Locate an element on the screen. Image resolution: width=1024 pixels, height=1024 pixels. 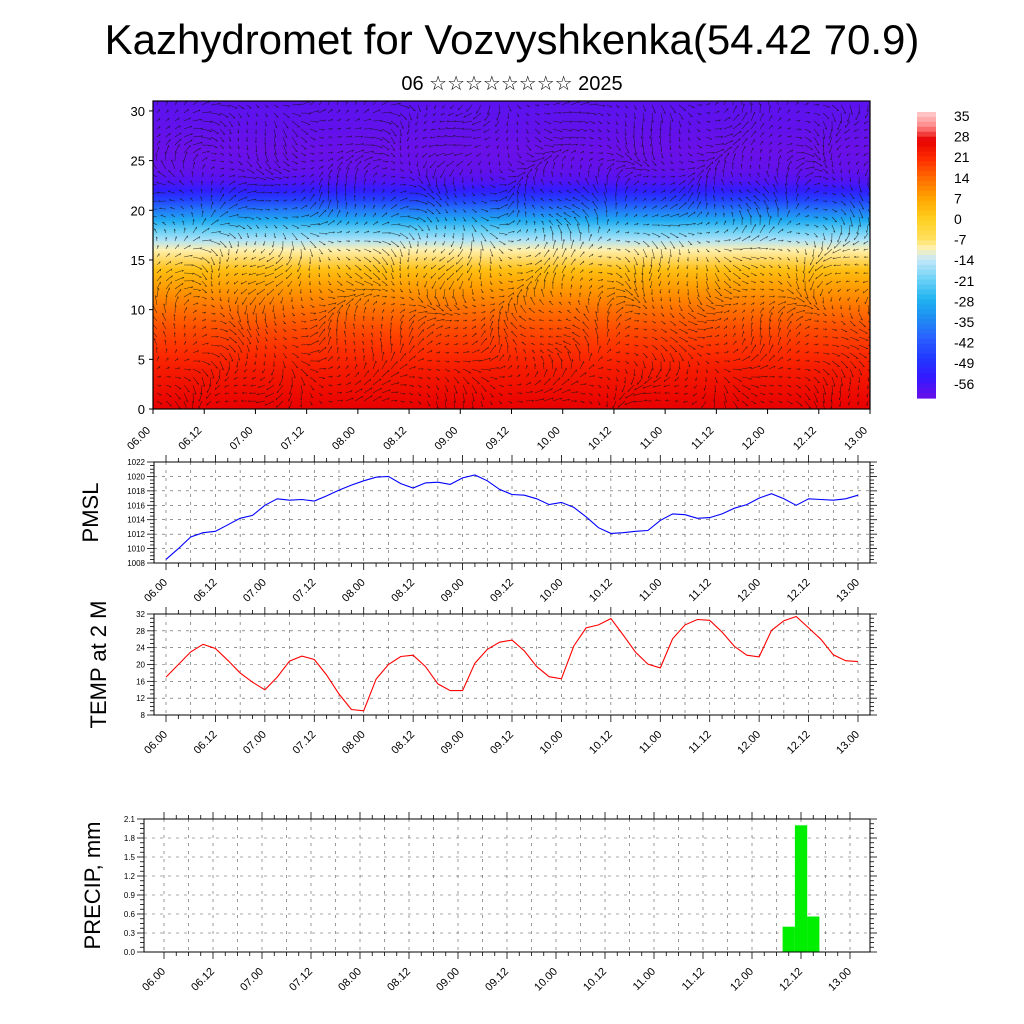
y-tick-label: 30 is located at coordinates (138, 111).